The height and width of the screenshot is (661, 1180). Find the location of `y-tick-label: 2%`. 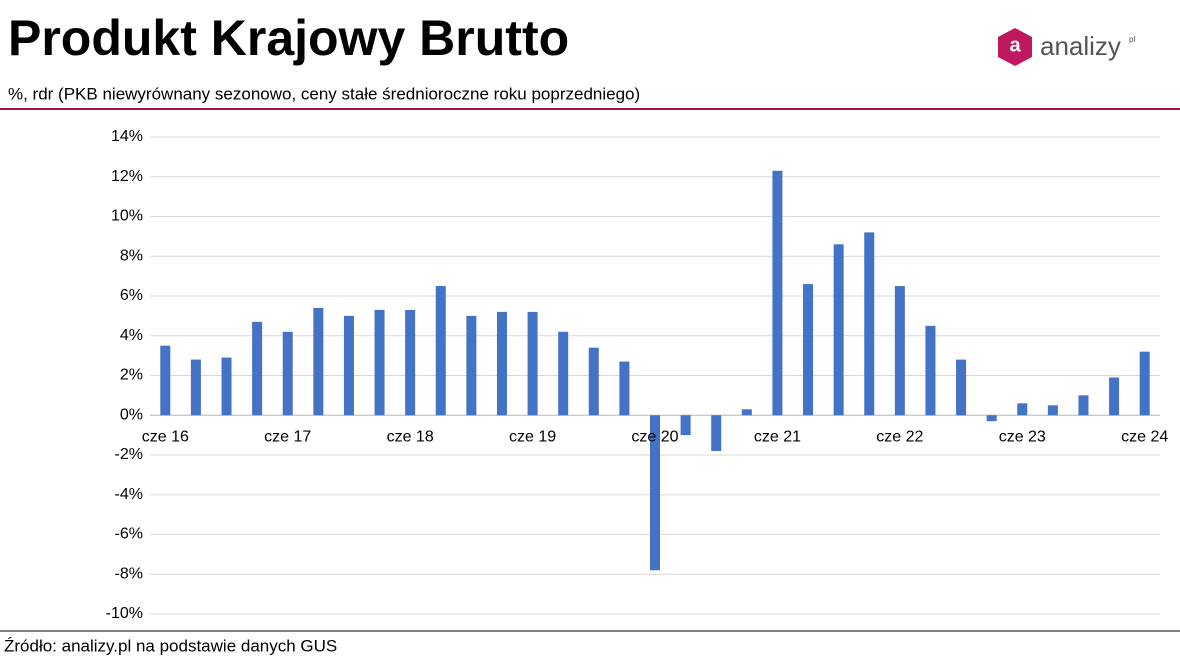

y-tick-label: 2% is located at coordinates (131, 375).